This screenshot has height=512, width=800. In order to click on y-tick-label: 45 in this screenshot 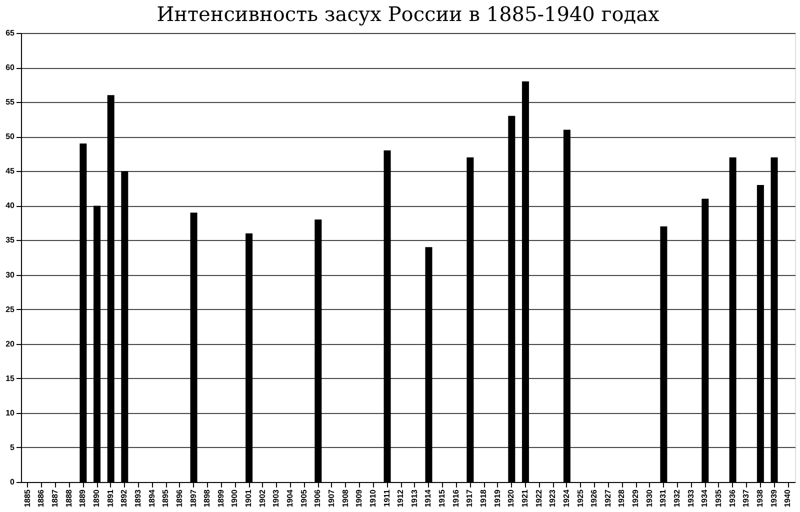, I will do `click(11, 171)`.